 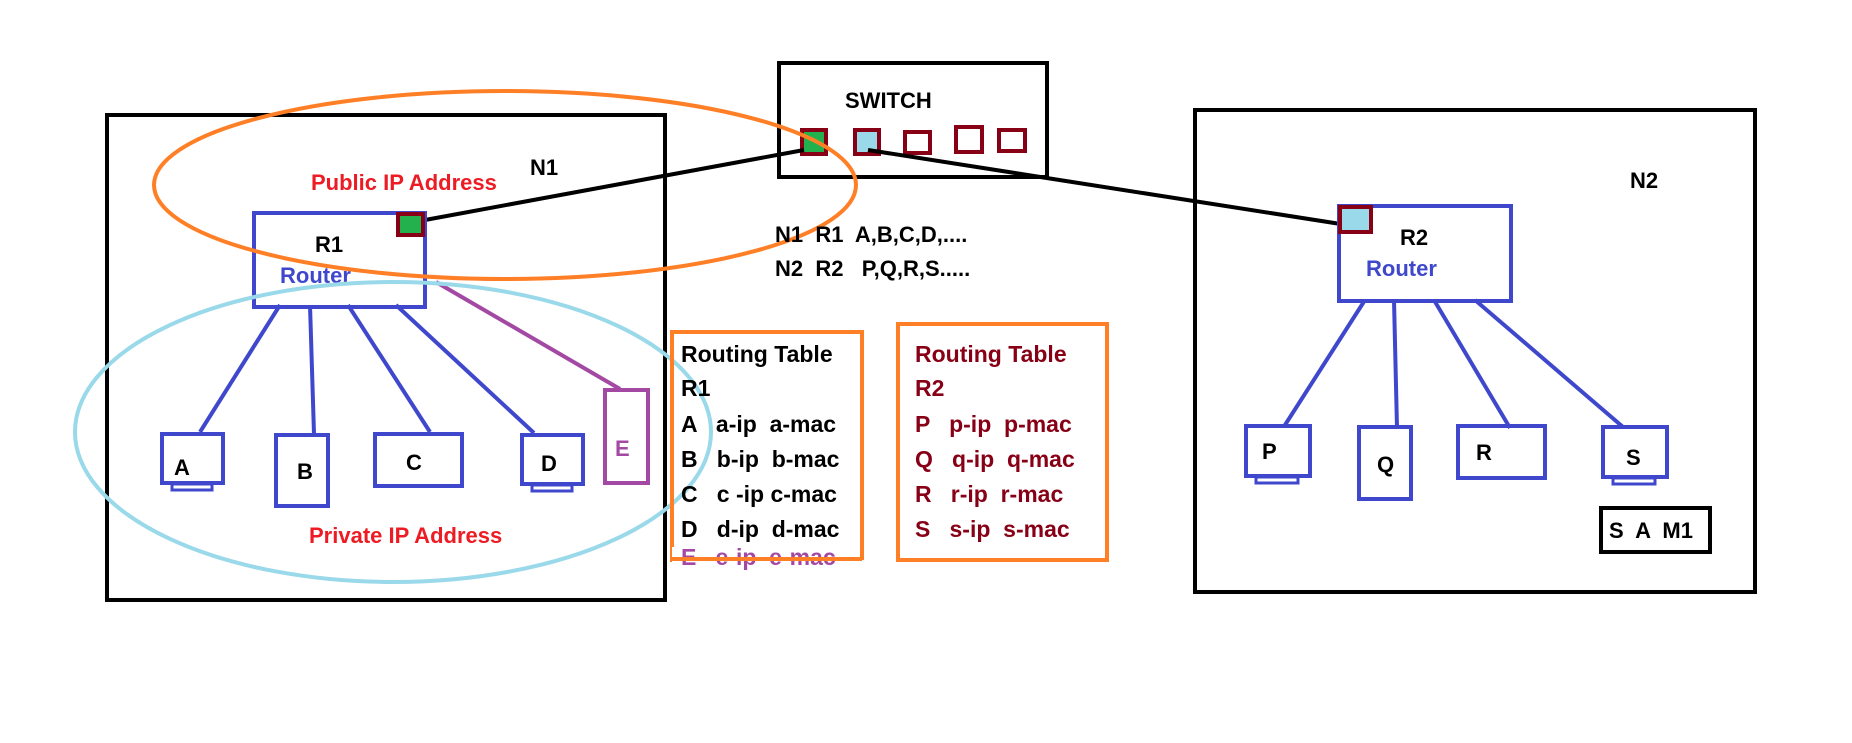 I want to click on router-r1, so click(x=339, y=260).